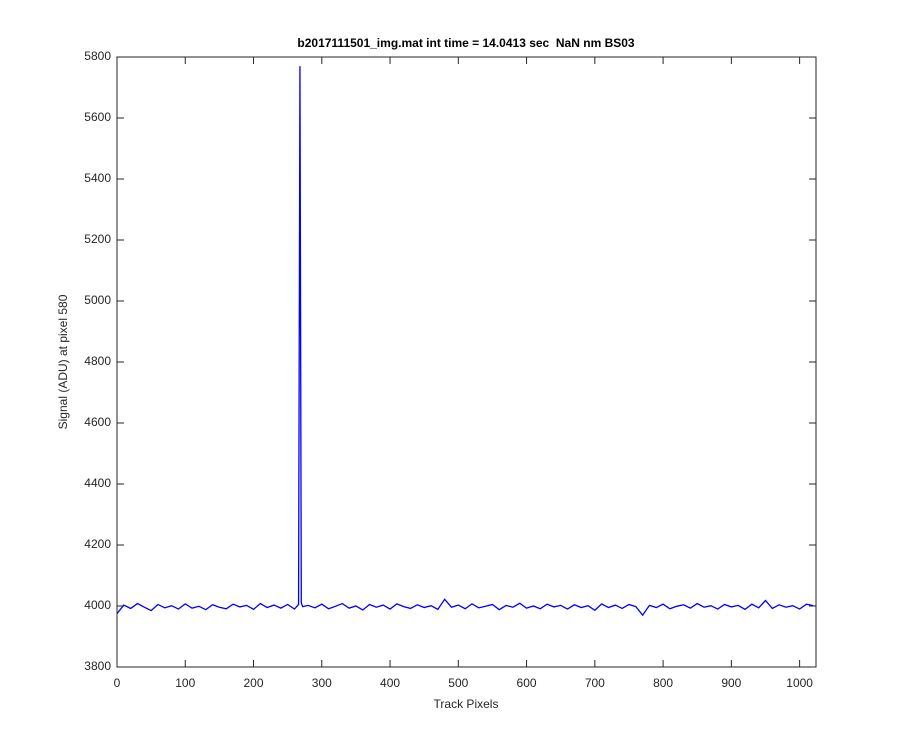 The width and height of the screenshot is (900, 750). Describe the element at coordinates (97, 117) in the screenshot. I see `y-tick-label: 5600` at that location.